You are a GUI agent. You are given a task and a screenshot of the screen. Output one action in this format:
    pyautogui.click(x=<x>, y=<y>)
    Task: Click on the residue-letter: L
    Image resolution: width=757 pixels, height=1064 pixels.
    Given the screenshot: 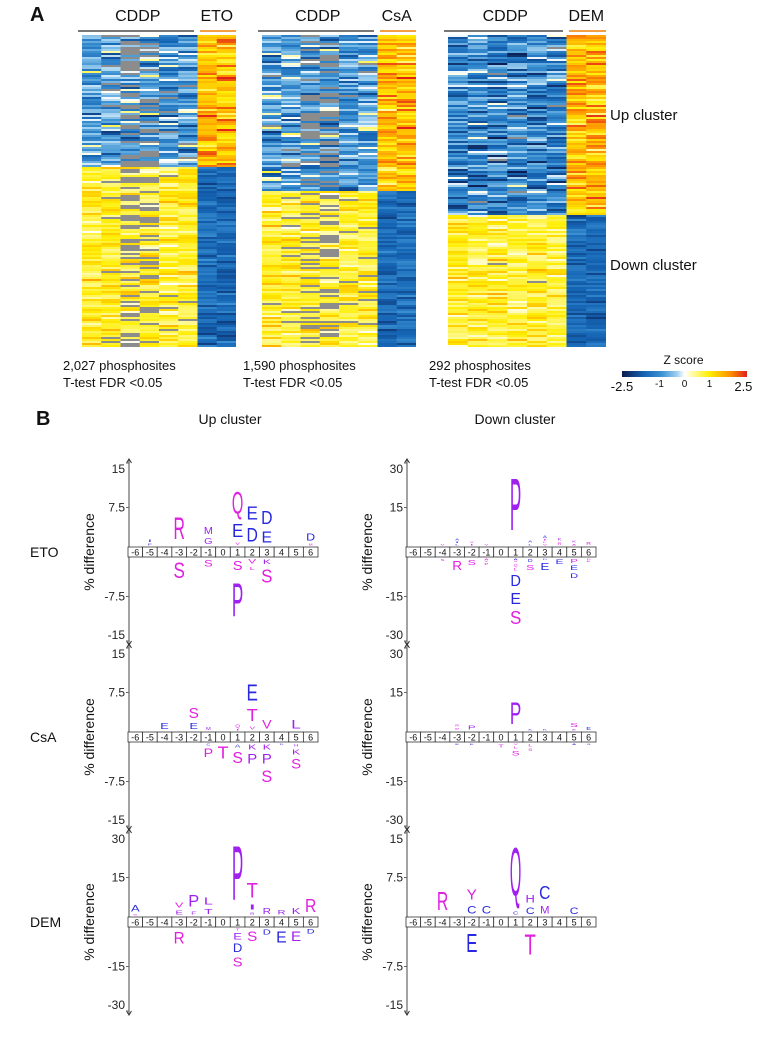 What is the action you would take?
    pyautogui.click(x=253, y=568)
    